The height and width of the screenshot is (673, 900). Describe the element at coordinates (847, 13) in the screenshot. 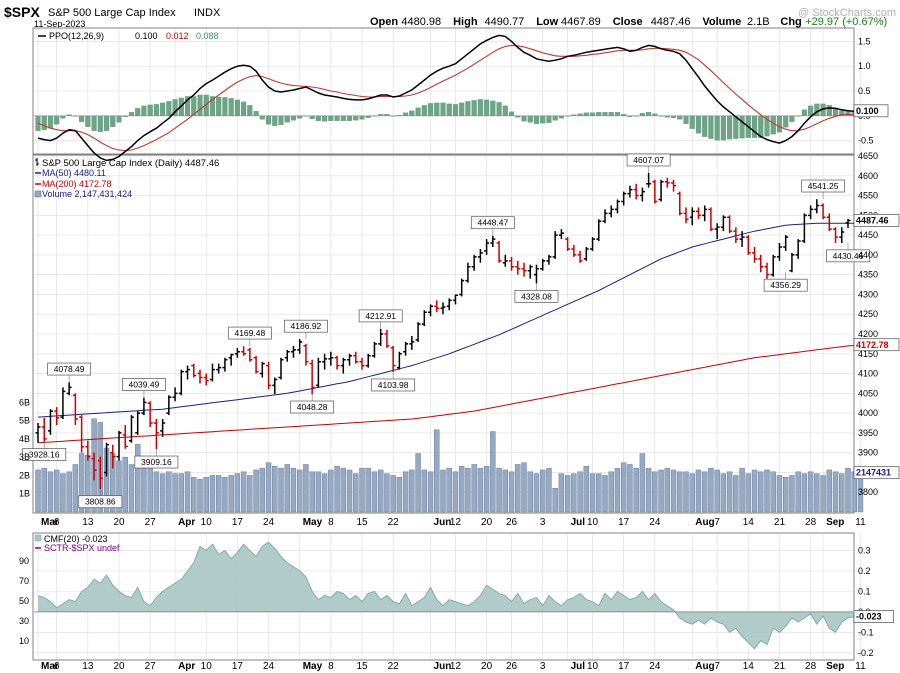

I see `watermark: @ StockCharts.com` at that location.